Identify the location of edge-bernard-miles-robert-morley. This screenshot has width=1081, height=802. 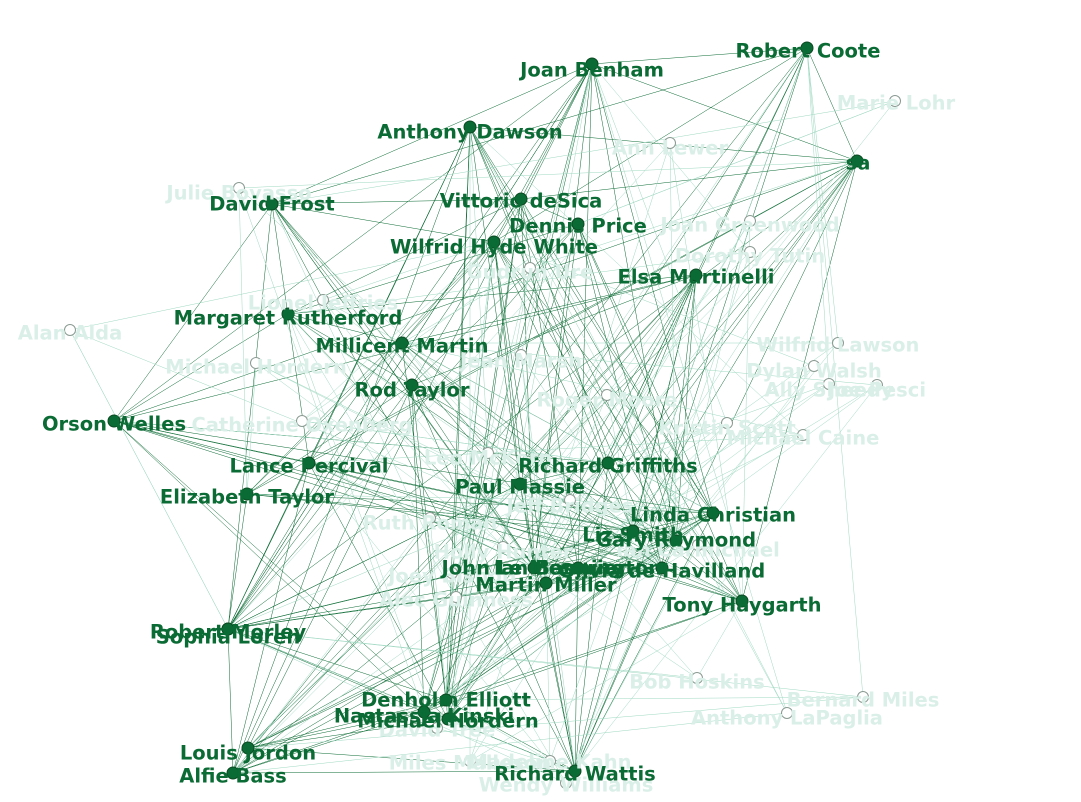
(545, 663).